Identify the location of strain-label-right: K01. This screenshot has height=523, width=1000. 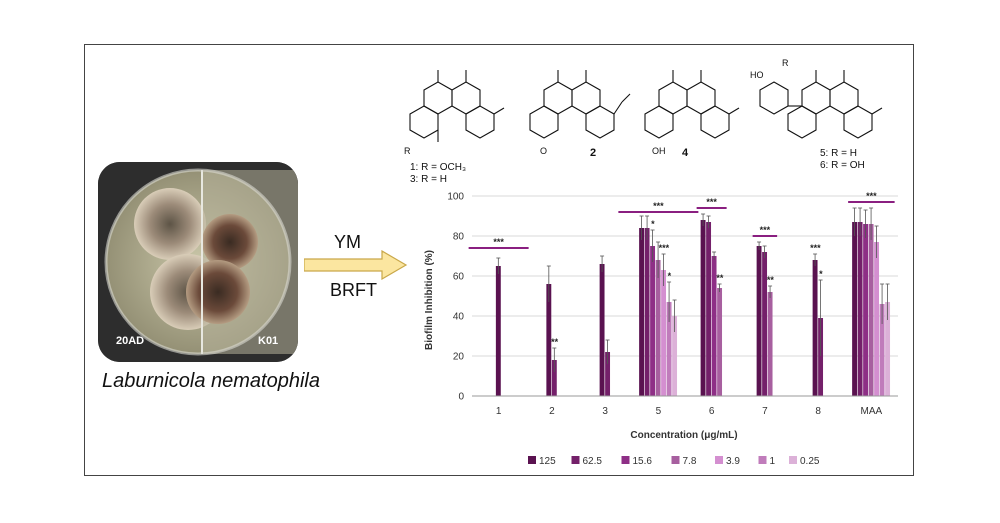
(268, 341).